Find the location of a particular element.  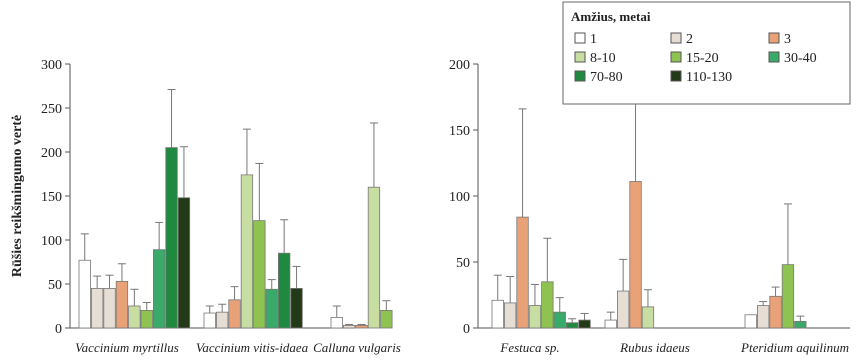

legend-label: 15-20 is located at coordinates (702, 58).